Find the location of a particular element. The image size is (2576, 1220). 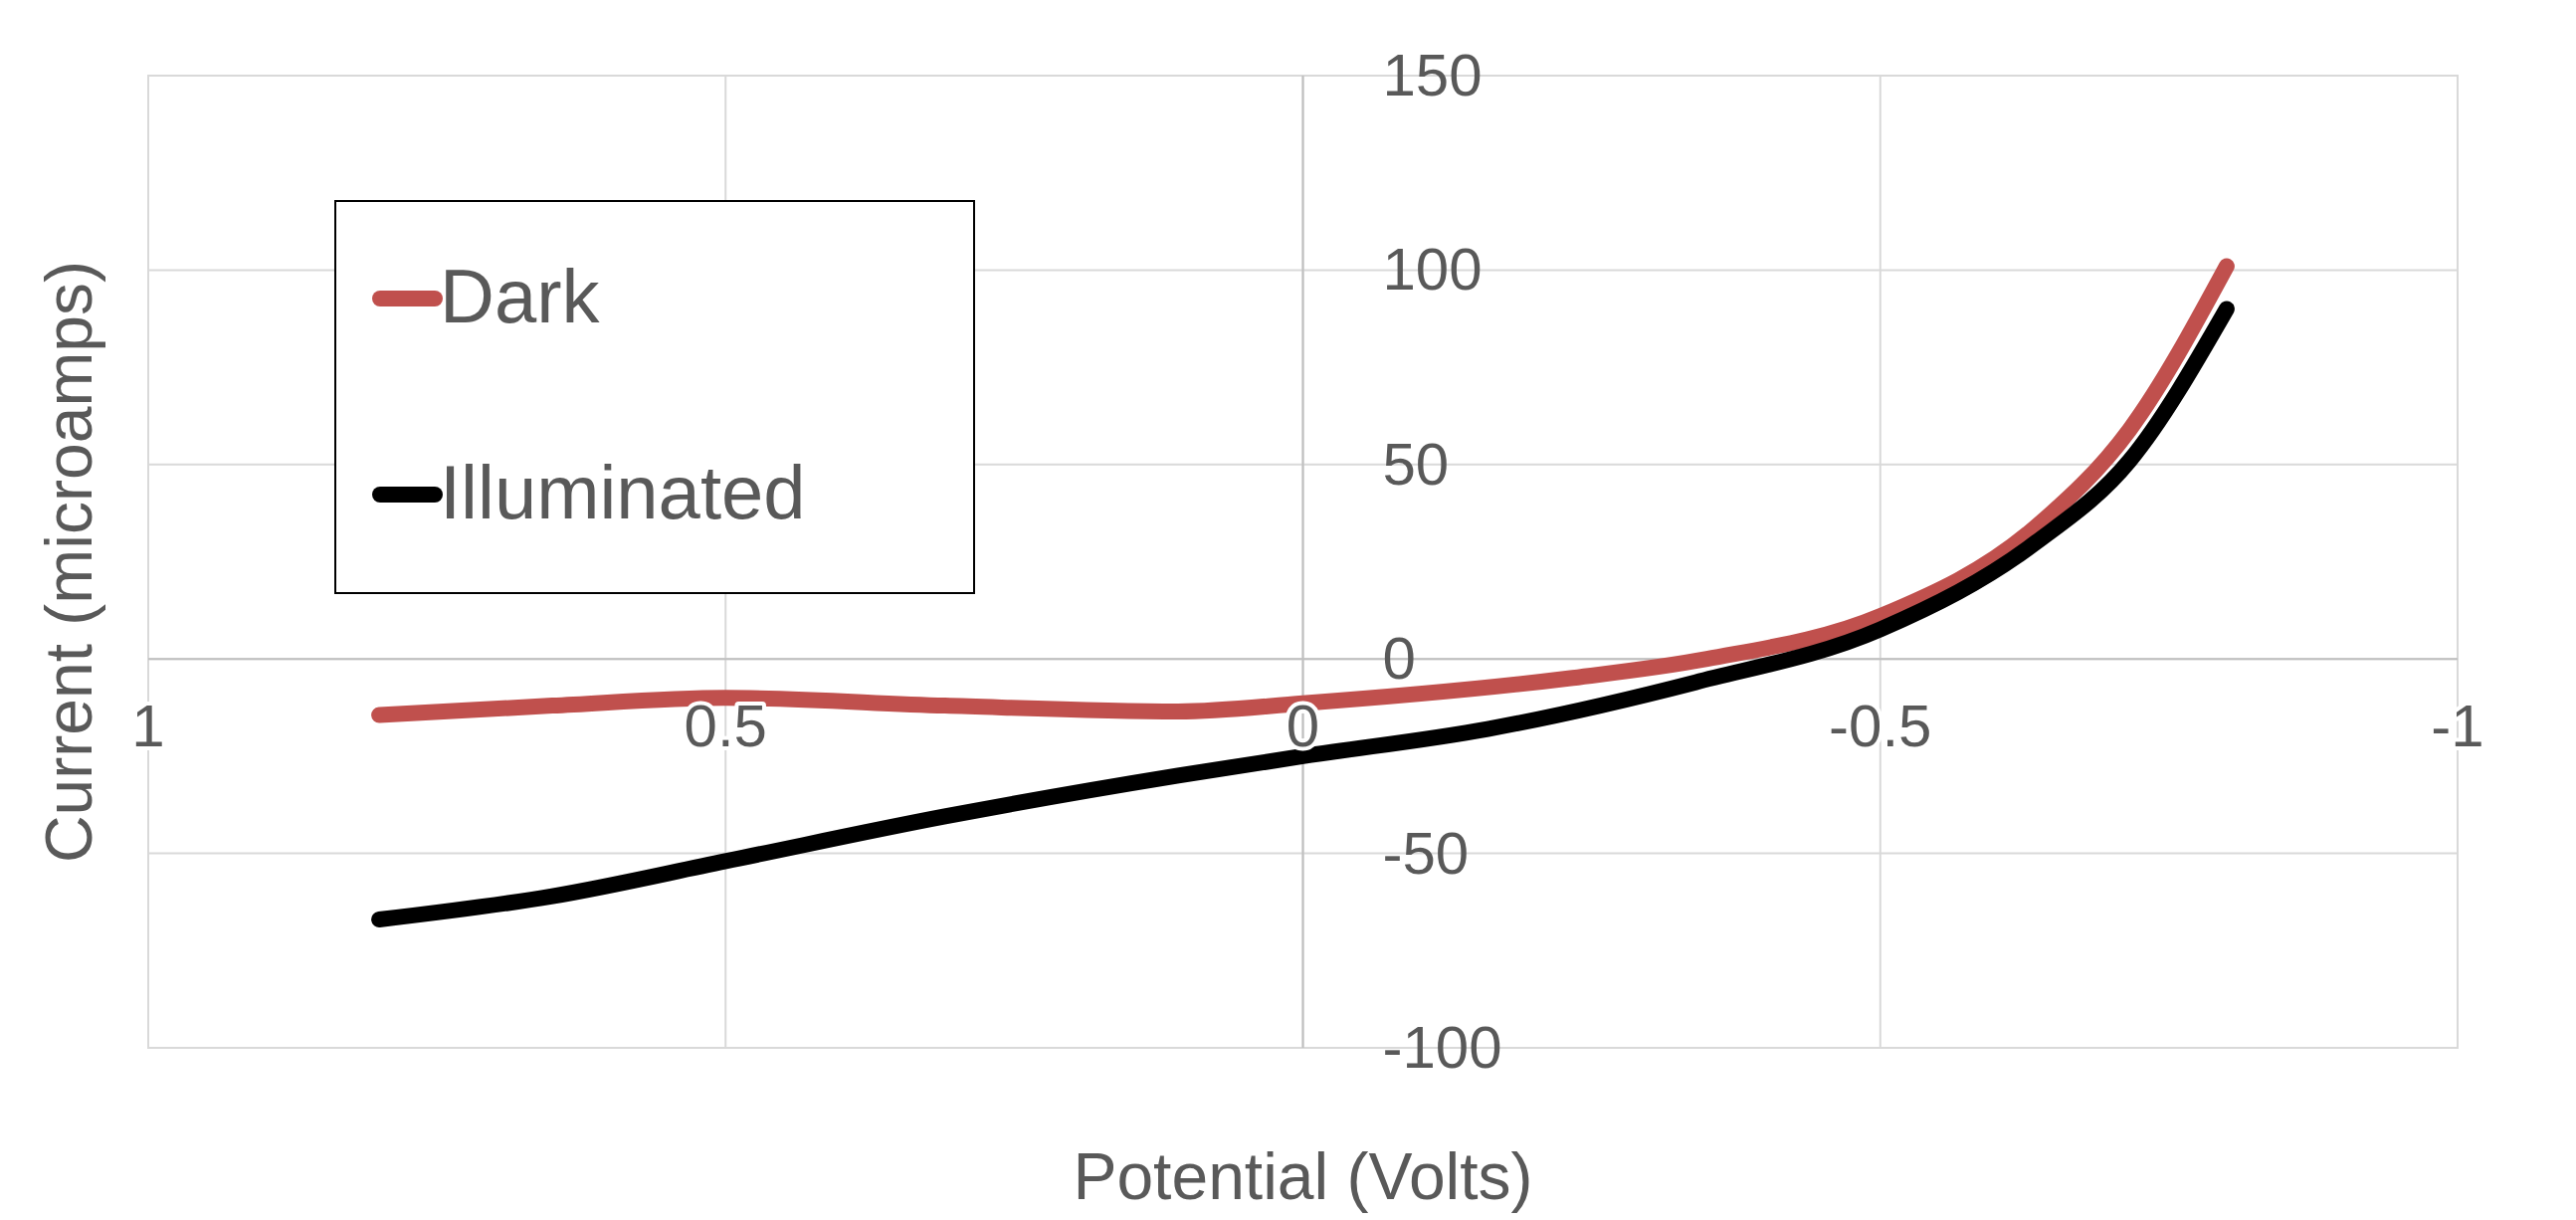

y-tick-label: 0 is located at coordinates (1399, 659).